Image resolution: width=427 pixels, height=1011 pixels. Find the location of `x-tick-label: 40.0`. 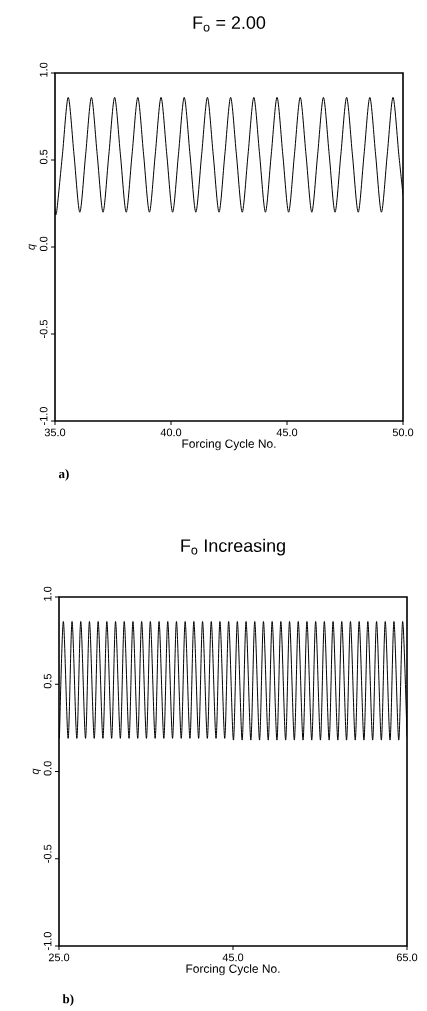

x-tick-label: 40.0 is located at coordinates (171, 432).